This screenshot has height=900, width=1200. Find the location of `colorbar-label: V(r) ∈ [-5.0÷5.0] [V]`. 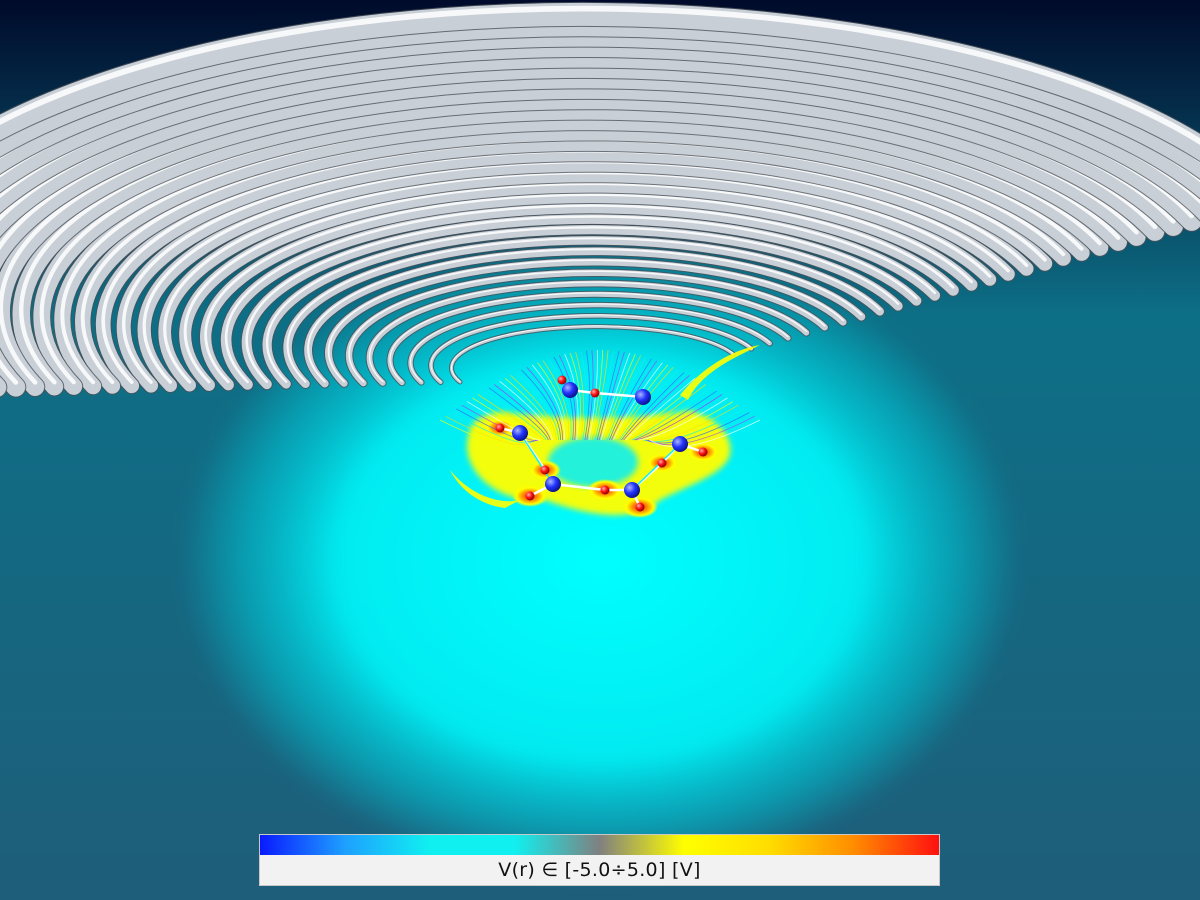

colorbar-label: V(r) ∈ [-5.0÷5.0] [V] is located at coordinates (599, 870).